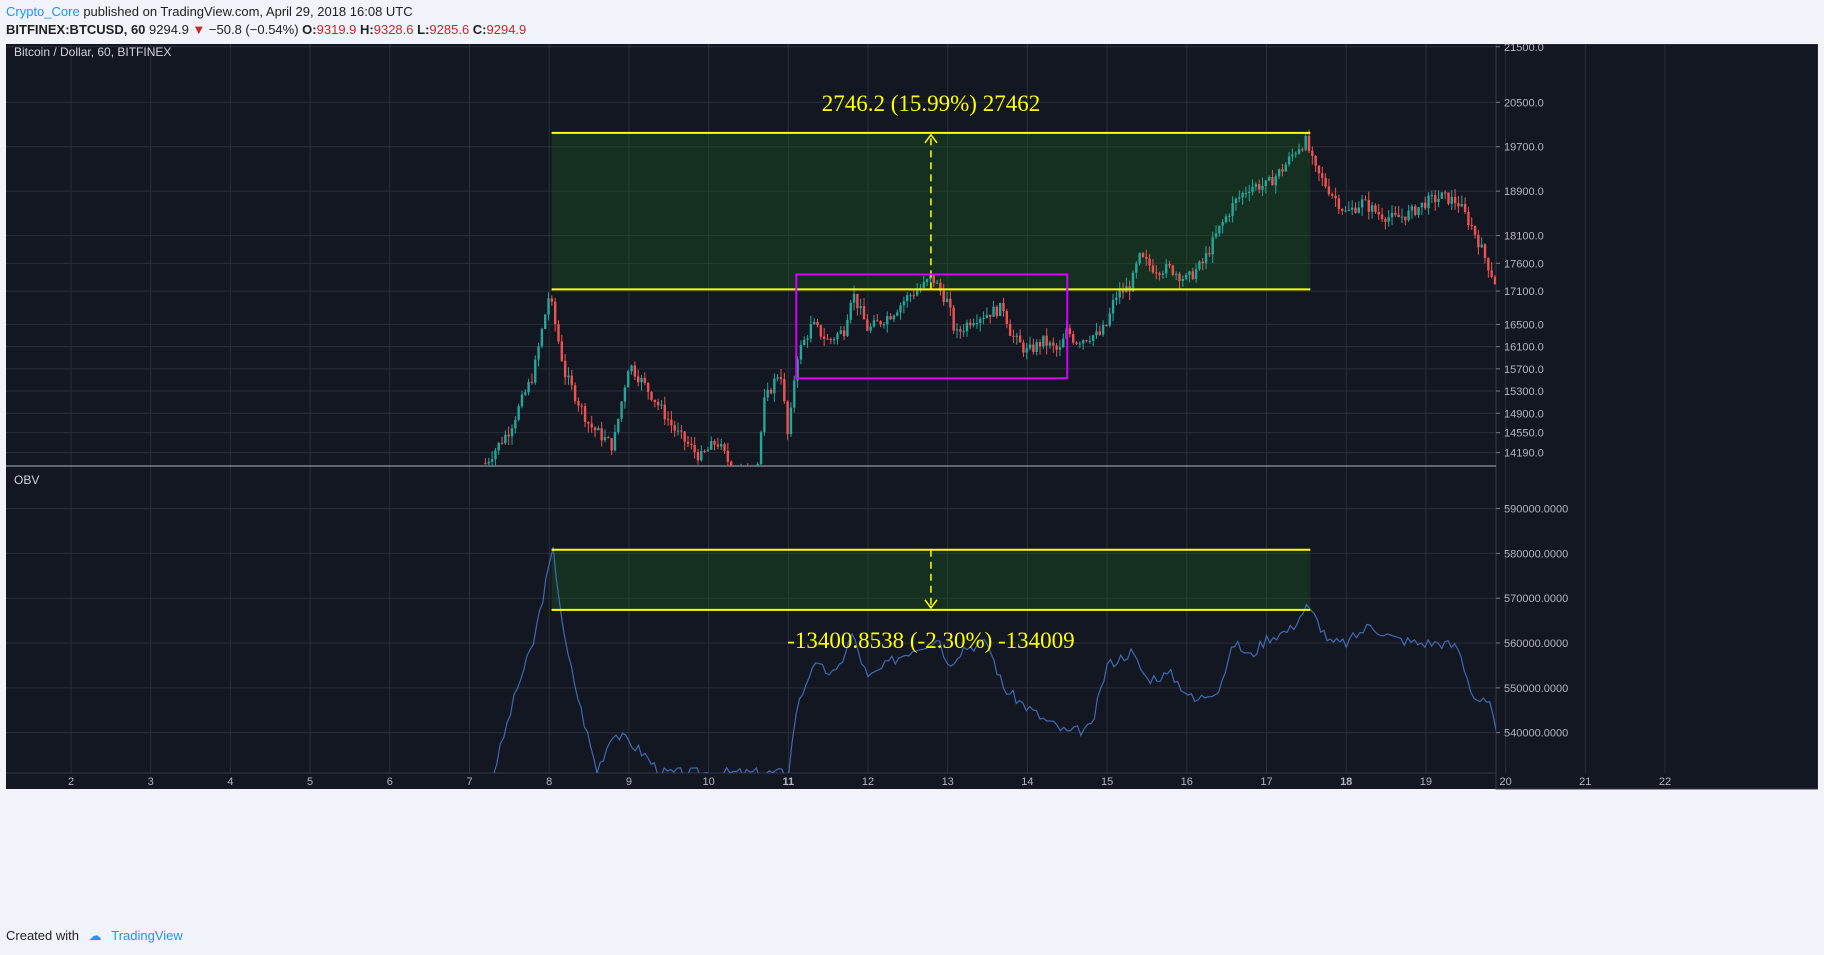 This screenshot has height=955, width=1824. I want to click on price-tick-label: 14550.0, so click(1524, 434).